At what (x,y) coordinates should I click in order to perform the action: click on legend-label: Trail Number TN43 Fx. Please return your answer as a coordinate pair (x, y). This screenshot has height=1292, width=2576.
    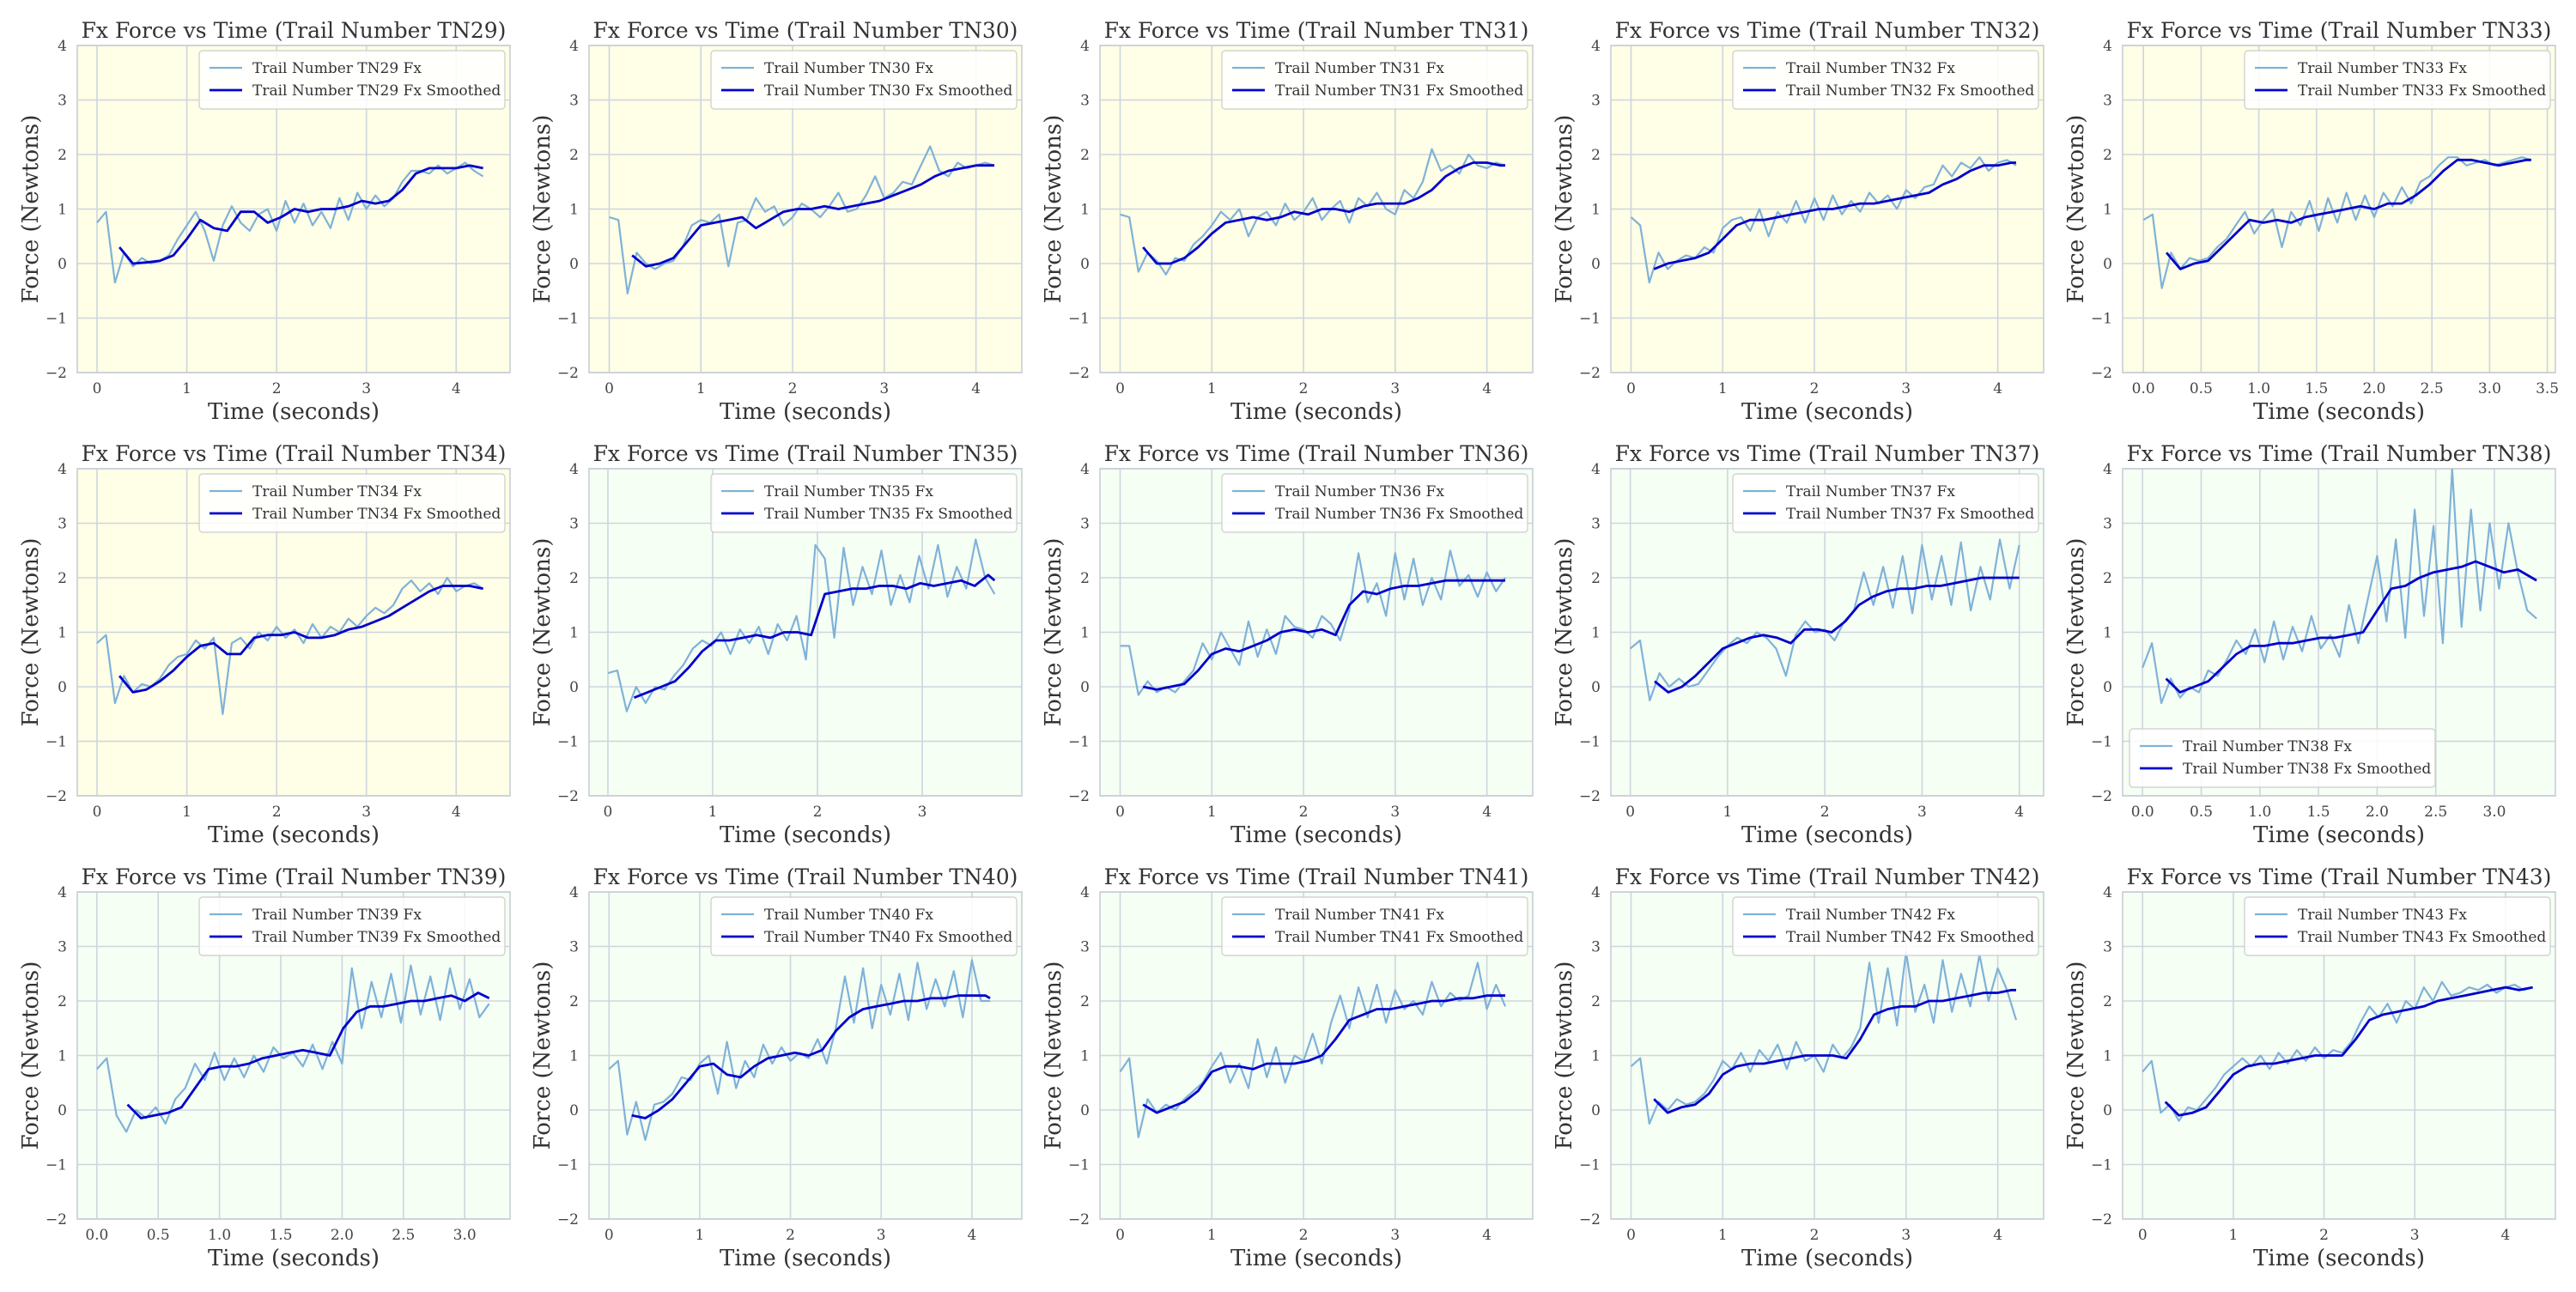
    Looking at the image, I should click on (2383, 915).